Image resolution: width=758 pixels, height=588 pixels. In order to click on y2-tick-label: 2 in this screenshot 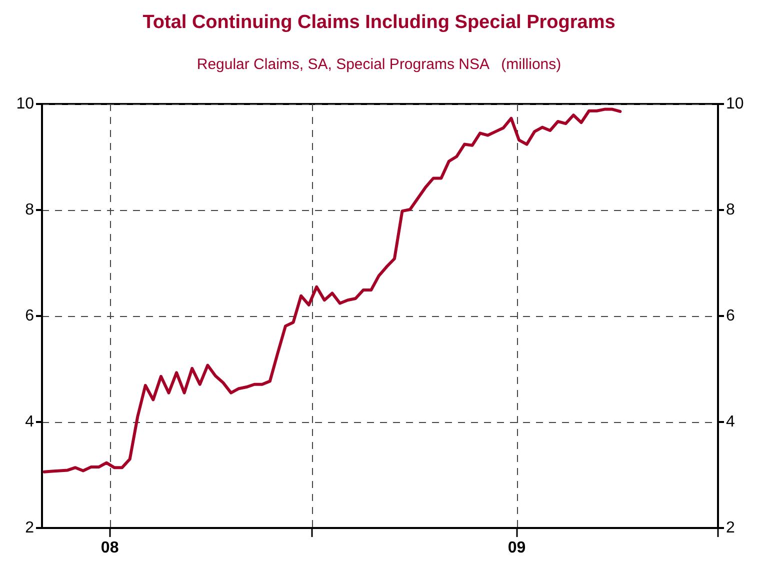, I will do `click(730, 528)`.